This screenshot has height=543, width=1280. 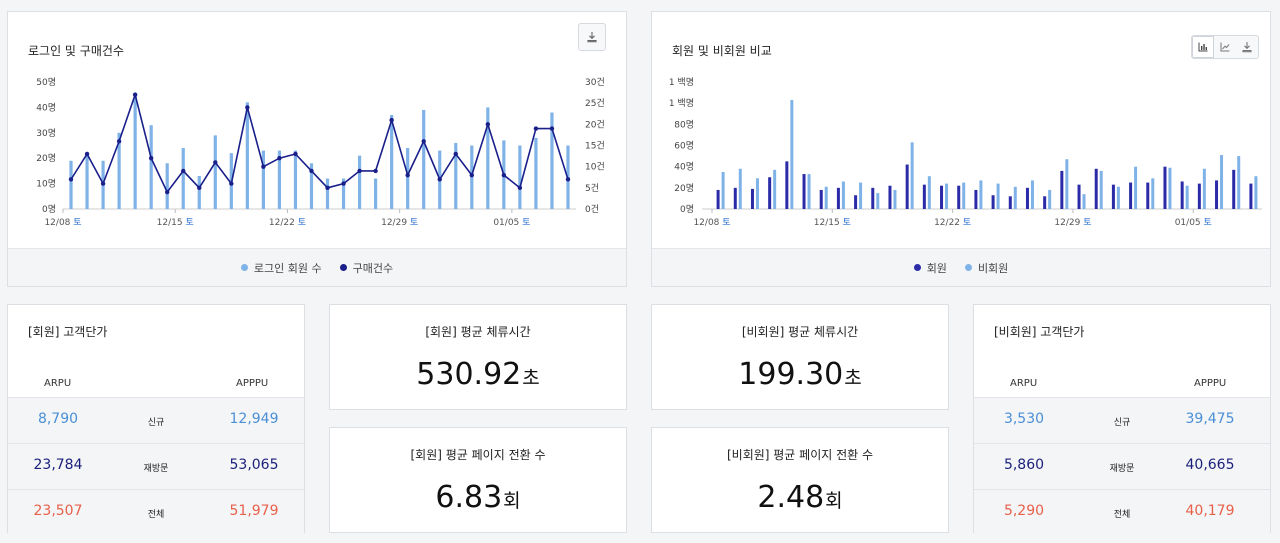 What do you see at coordinates (62, 223) in the screenshot?
I see `x-tick-label: 12/08 토` at bounding box center [62, 223].